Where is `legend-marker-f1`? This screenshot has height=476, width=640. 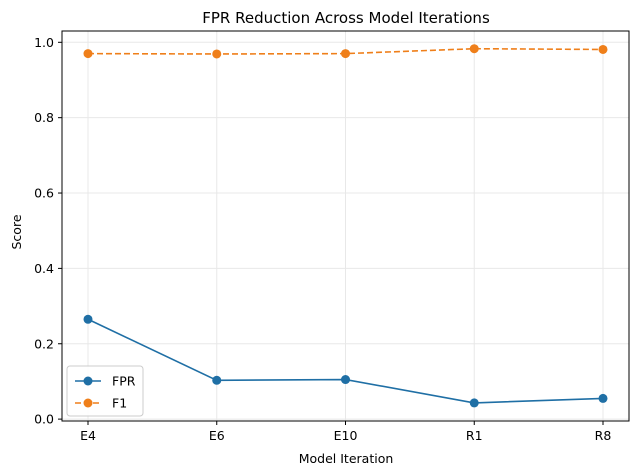
legend-marker-f1 is located at coordinates (88, 403).